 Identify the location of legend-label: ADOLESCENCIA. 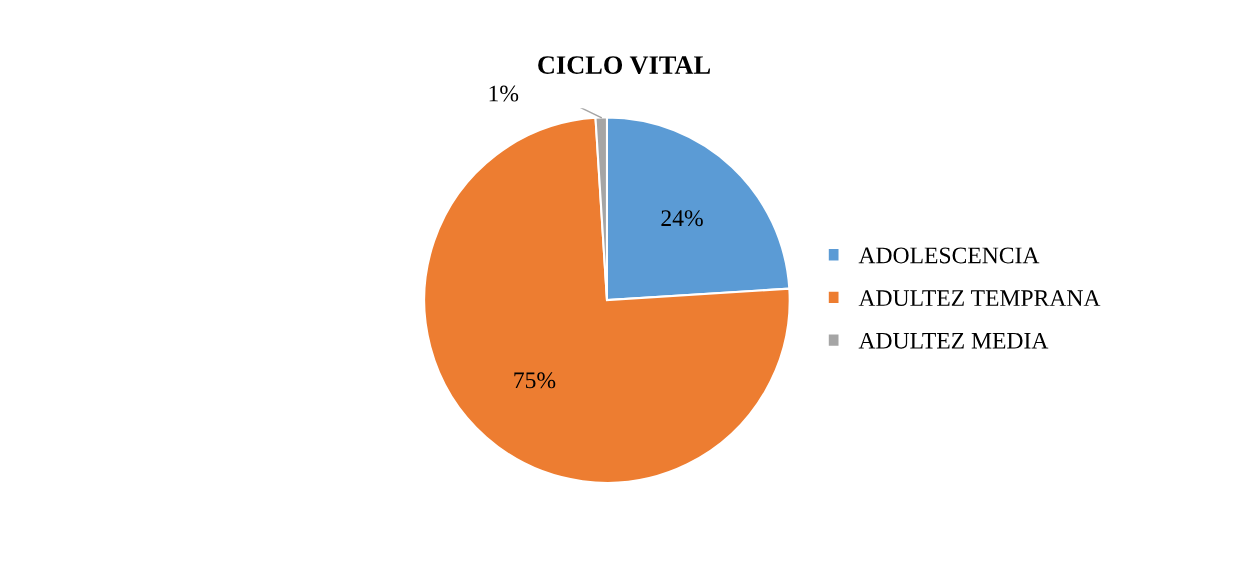
(949, 255).